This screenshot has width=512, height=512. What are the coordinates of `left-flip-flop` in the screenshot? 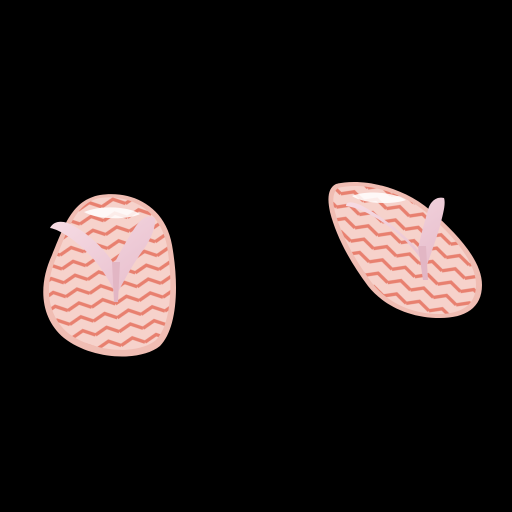 It's located at (109, 275).